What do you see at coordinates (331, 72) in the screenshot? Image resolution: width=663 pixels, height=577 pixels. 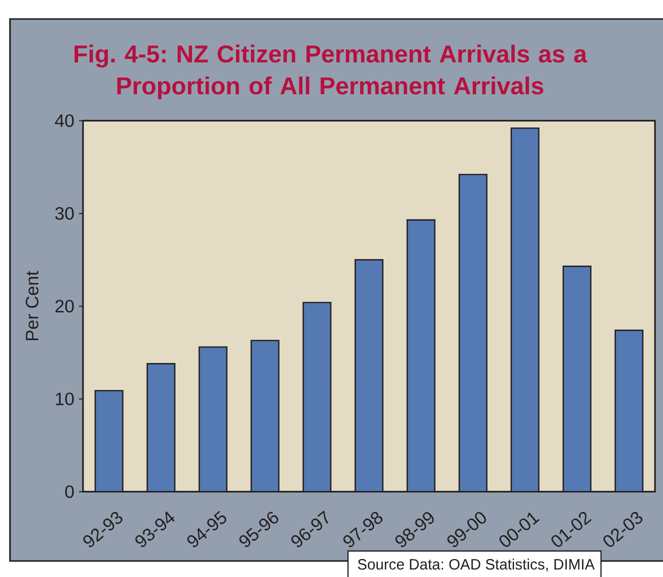 I see `chart-title: Fig. 4-5: NZ Citizen Permanent Arrivals as a Proportion of All Permanent Arrivals` at bounding box center [331, 72].